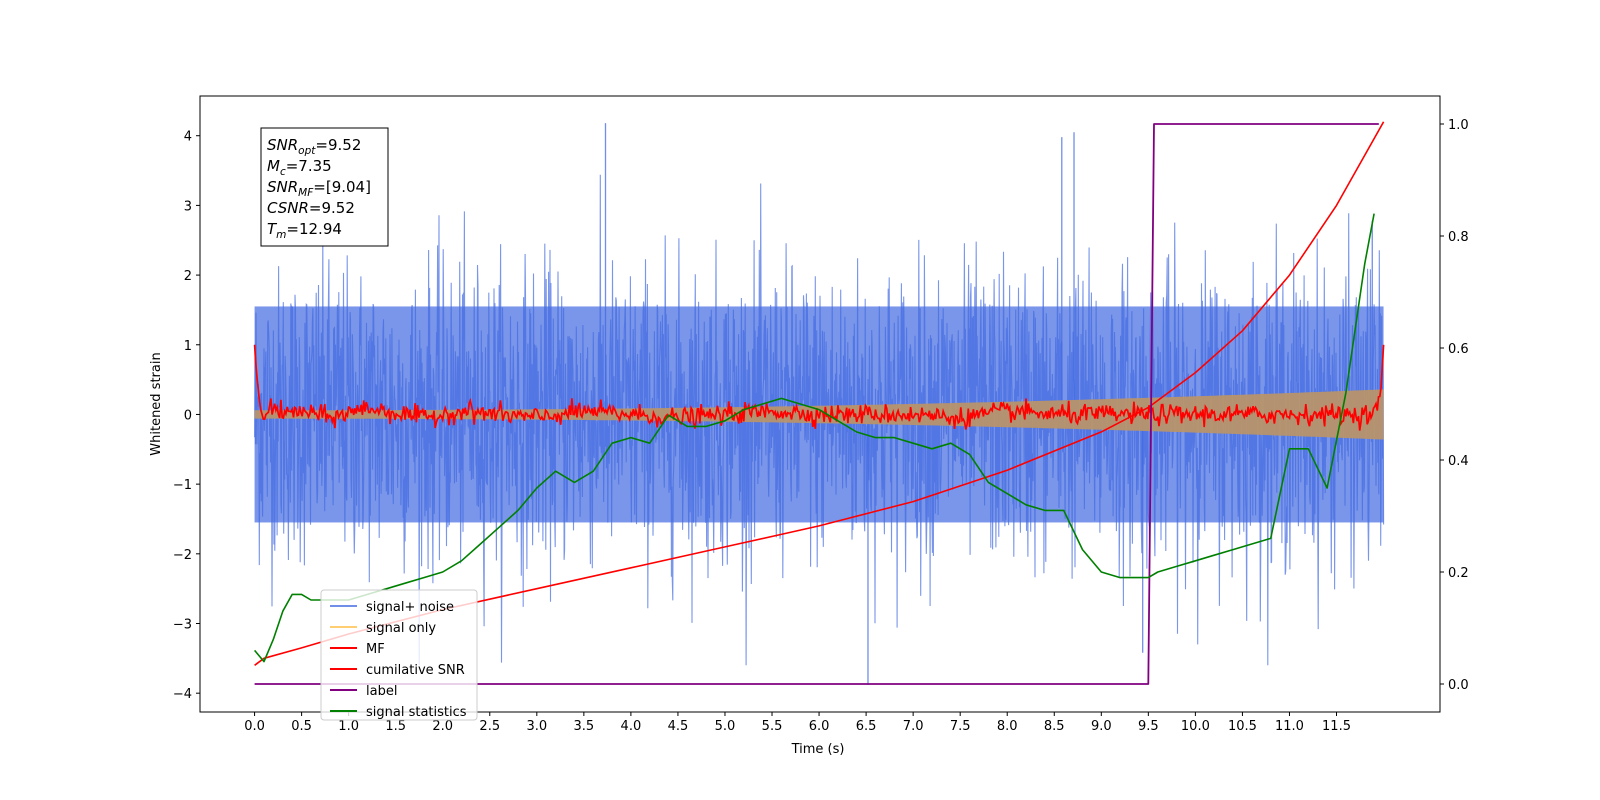 Image resolution: width=1600 pixels, height=800 pixels. Describe the element at coordinates (1195, 726) in the screenshot. I see `x-tick-label-20: 10.0` at that location.